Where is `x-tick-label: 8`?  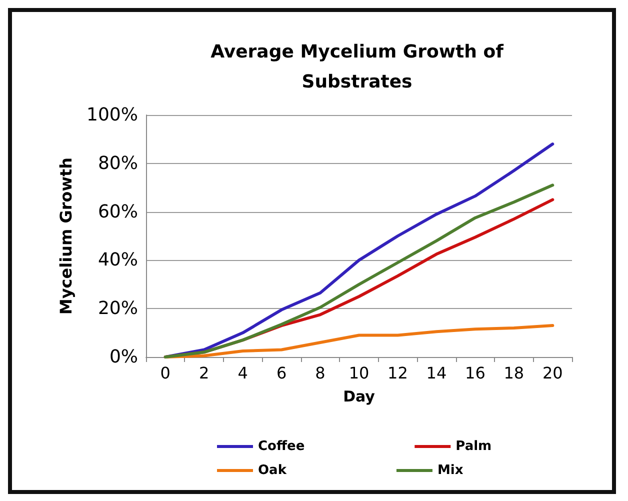
x-tick-label: 8 is located at coordinates (320, 373).